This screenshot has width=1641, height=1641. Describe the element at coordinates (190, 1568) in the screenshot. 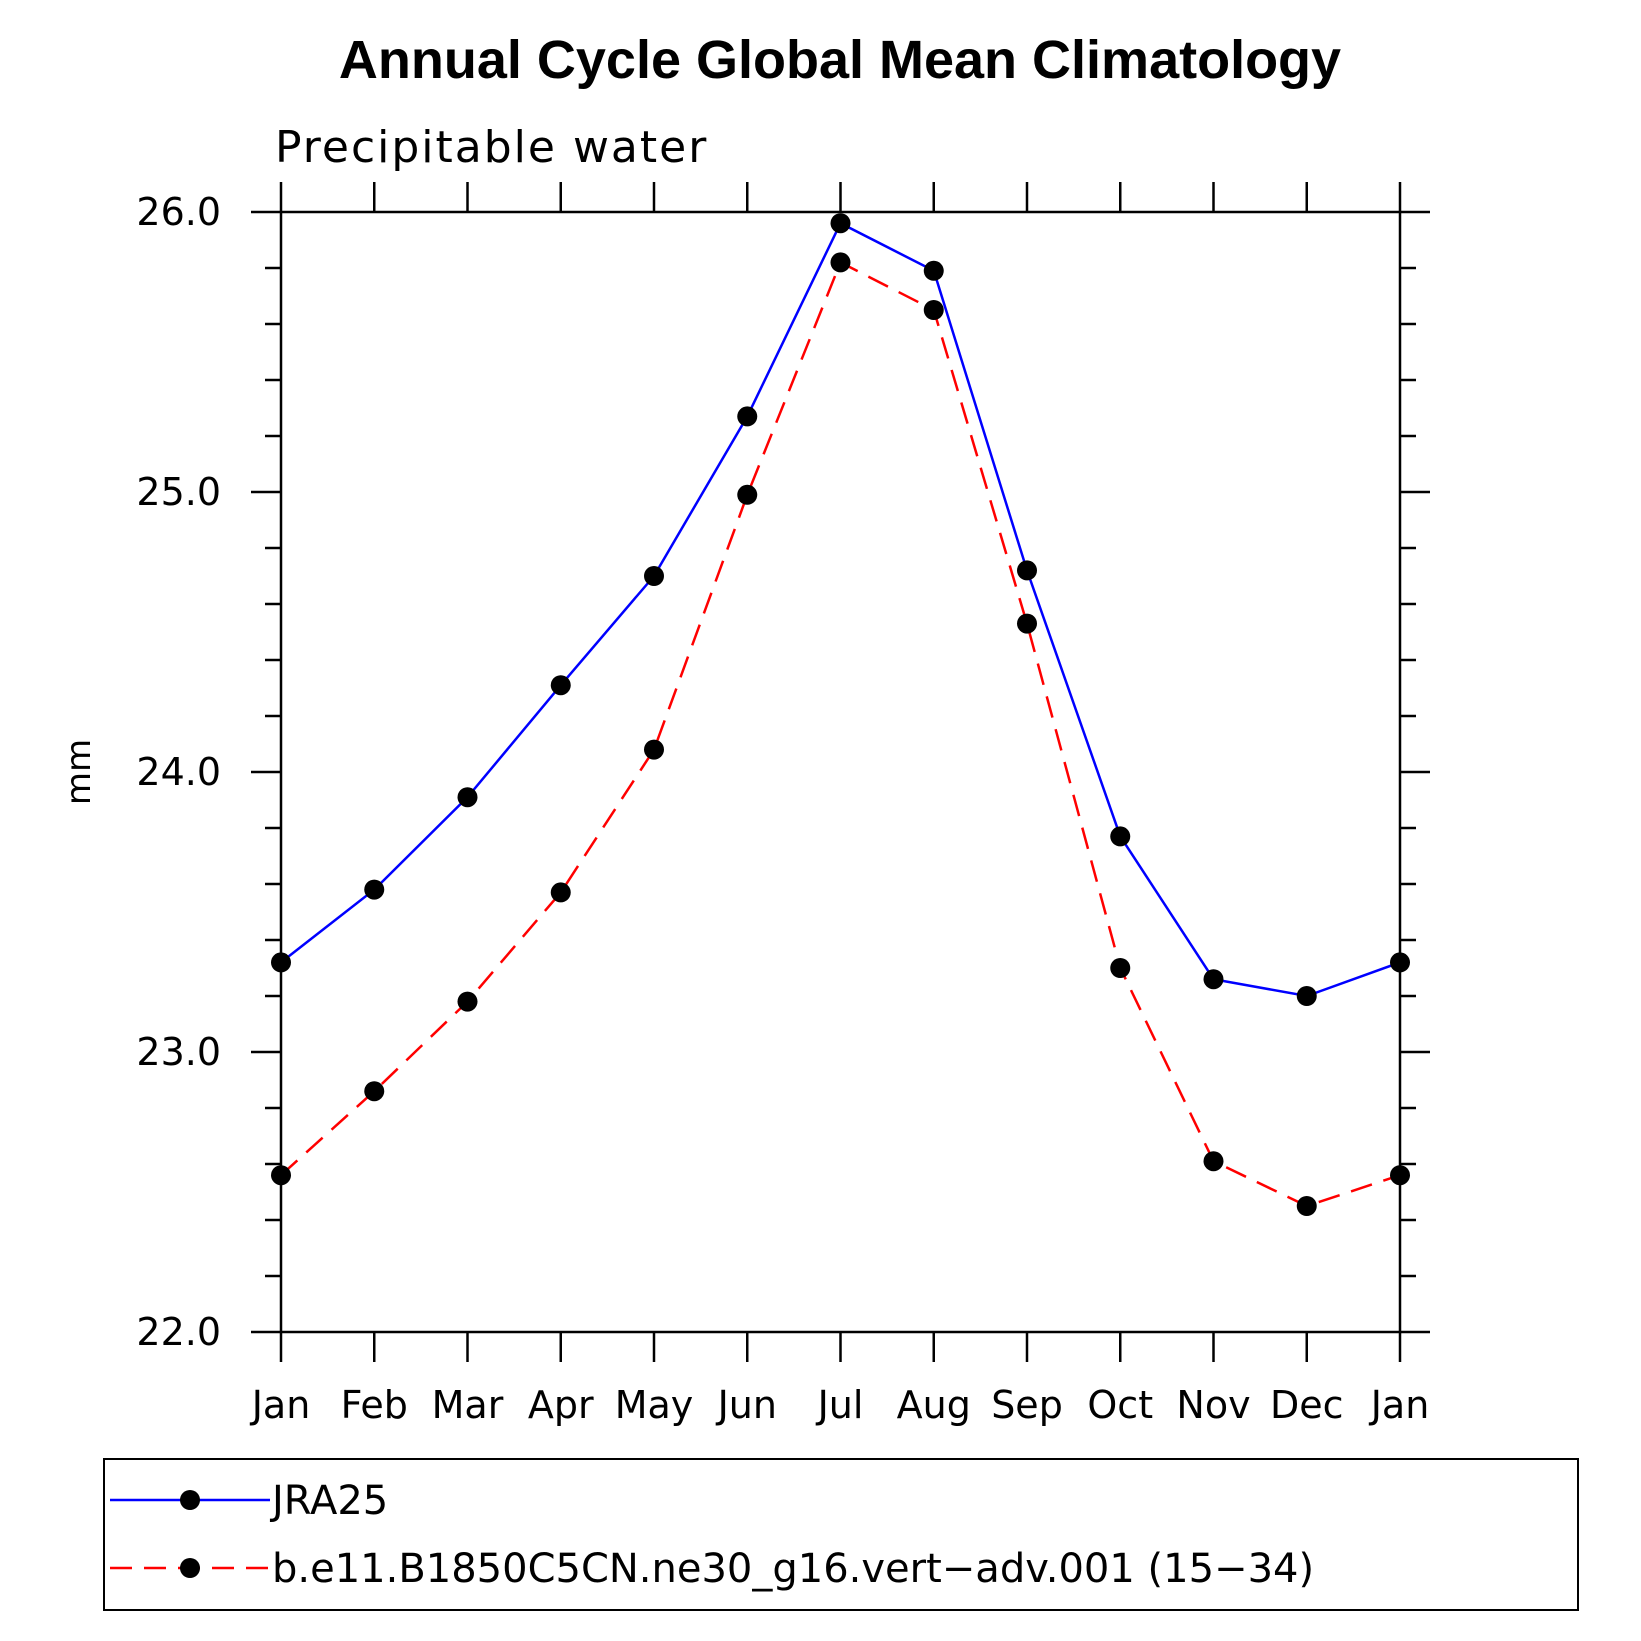

I see `legend-marker-model` at that location.